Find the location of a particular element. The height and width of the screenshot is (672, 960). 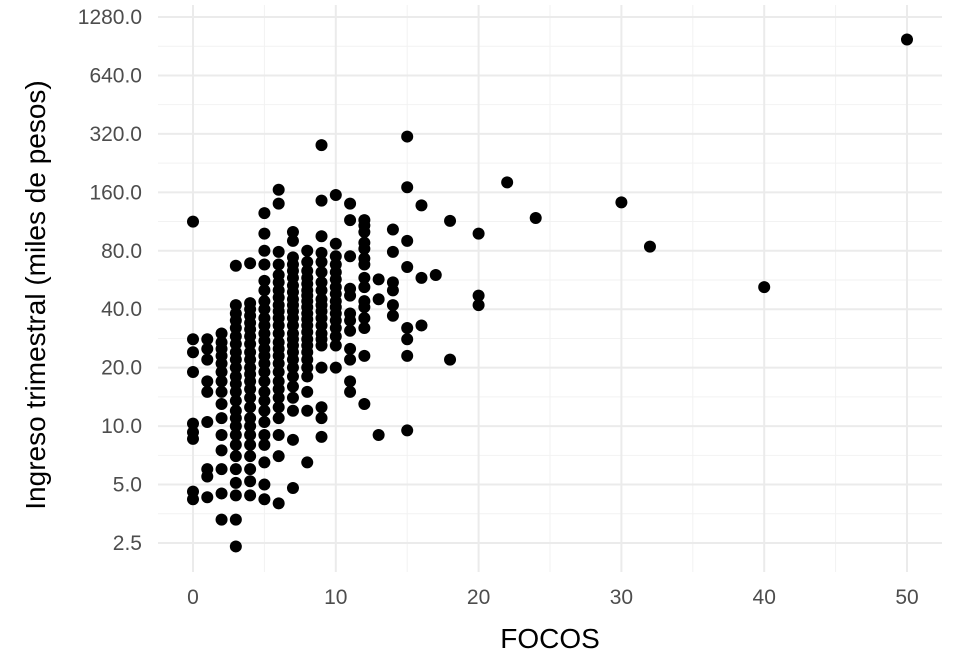

x-tick-label: 0 is located at coordinates (193, 597).